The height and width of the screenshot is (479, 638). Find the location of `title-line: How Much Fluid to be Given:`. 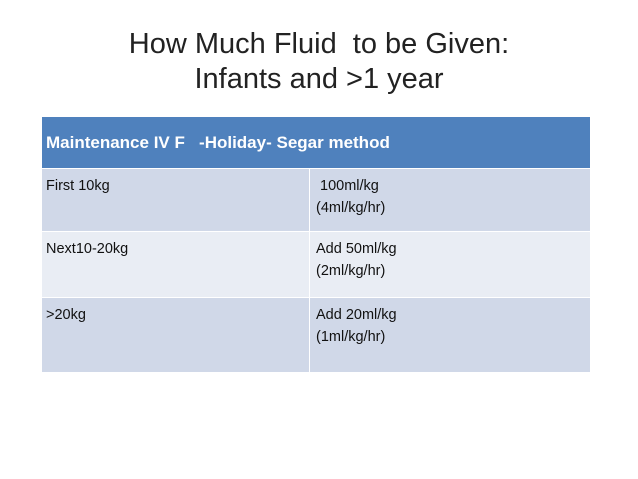

title-line: How Much Fluid to be Given: is located at coordinates (319, 44).